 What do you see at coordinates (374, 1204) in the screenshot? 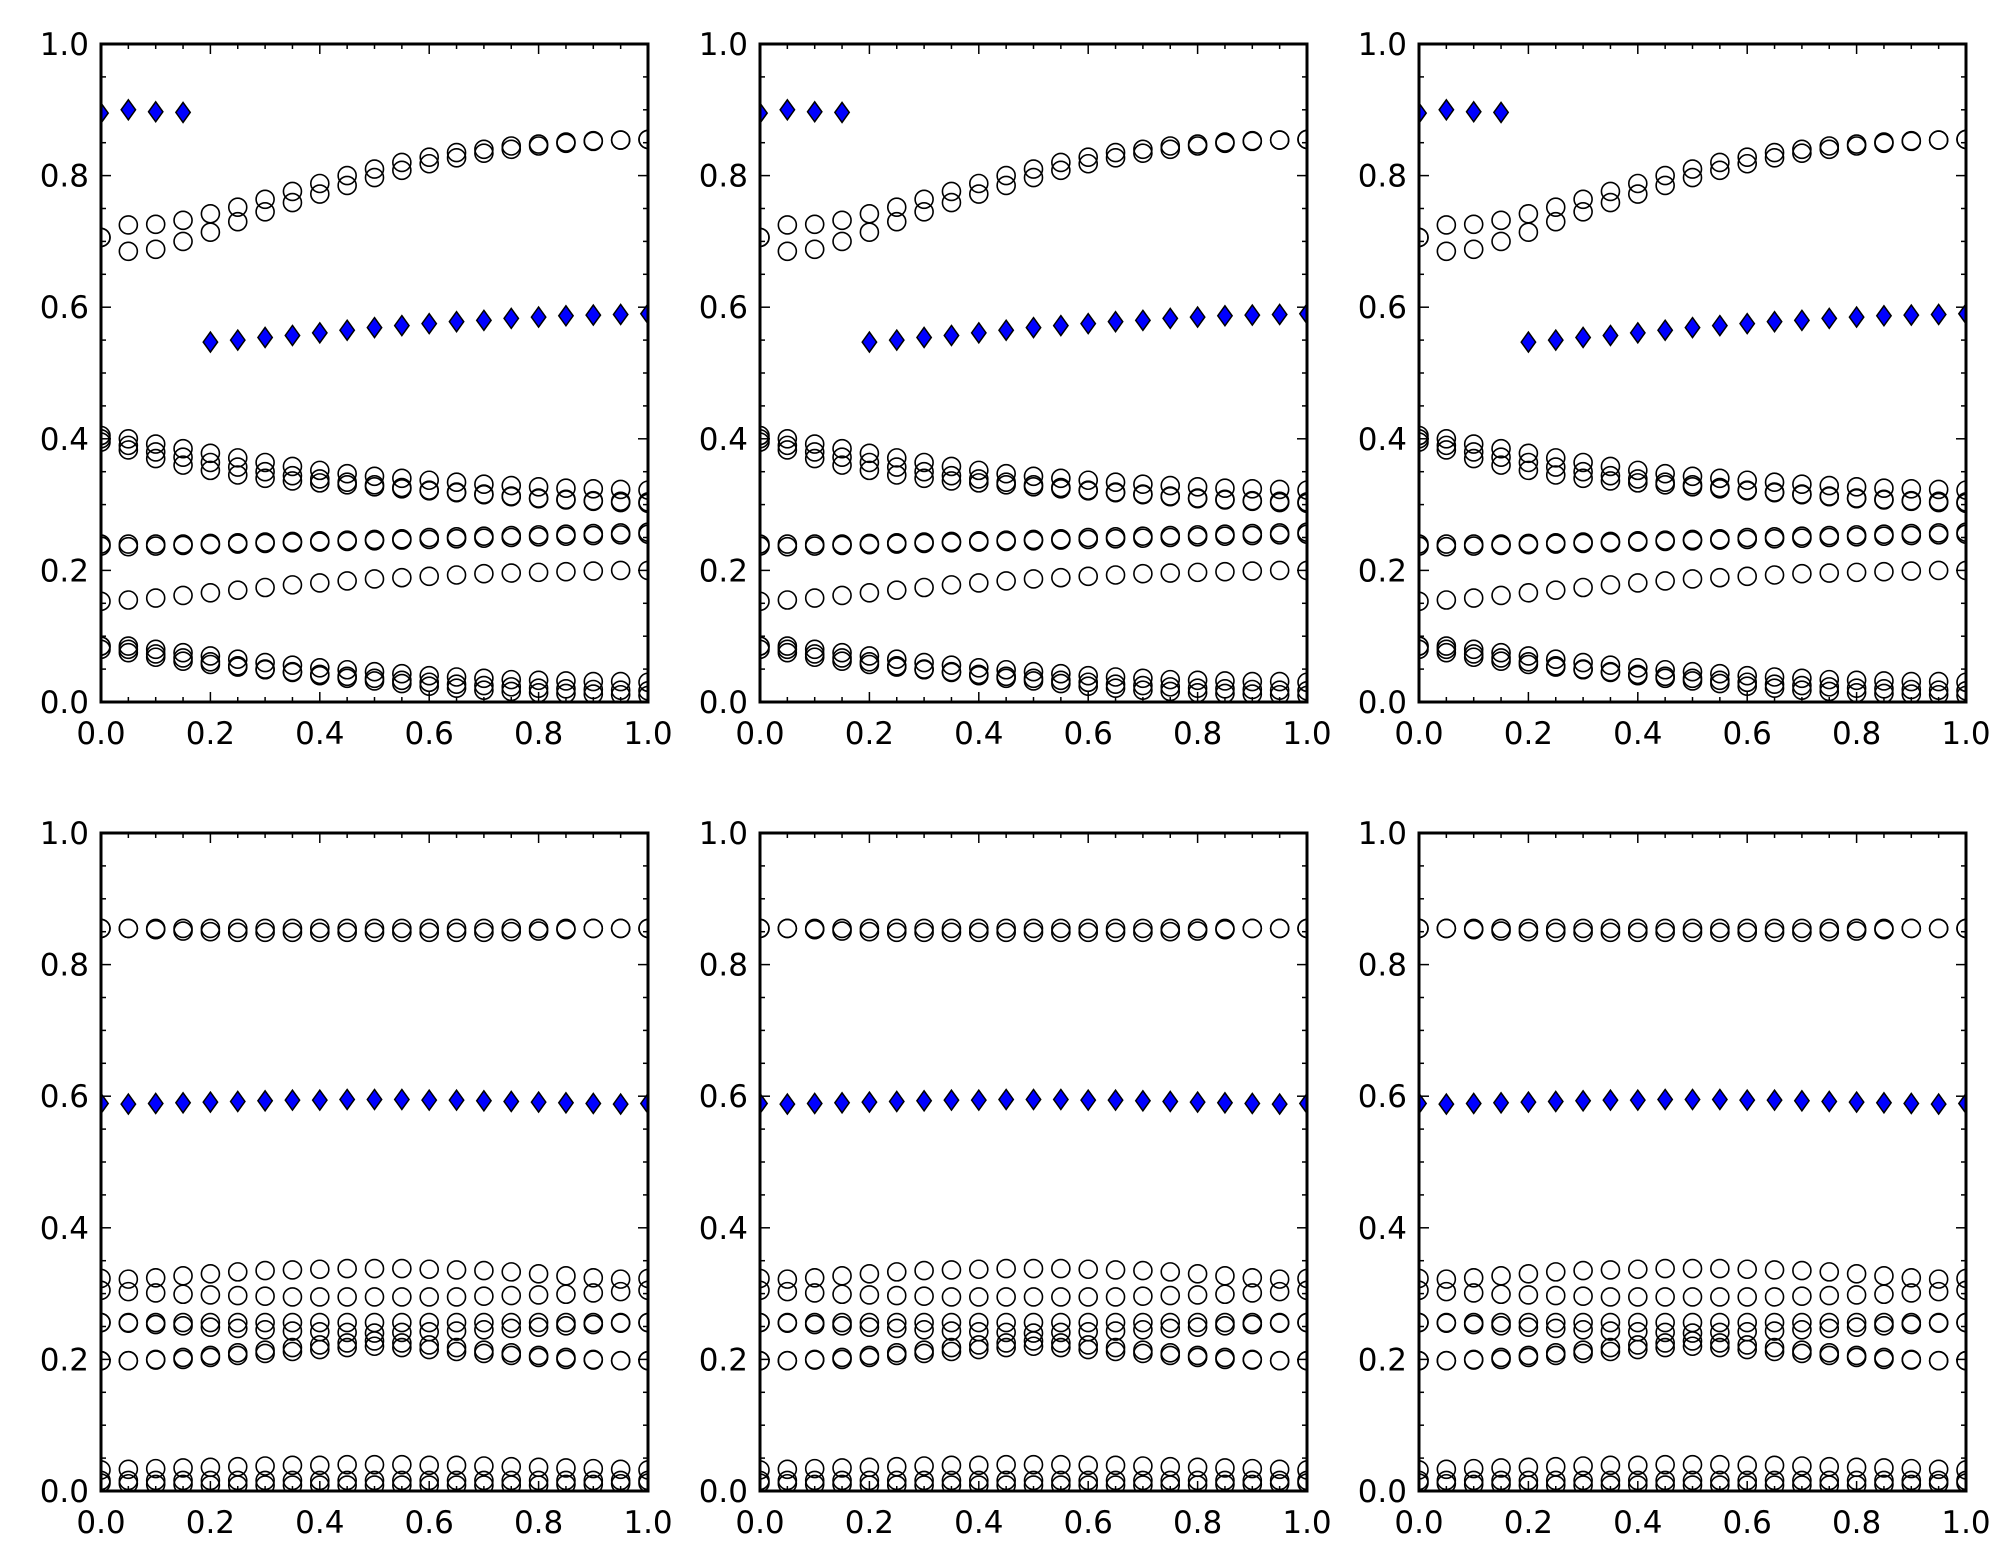
I see `data-markers` at bounding box center [374, 1204].